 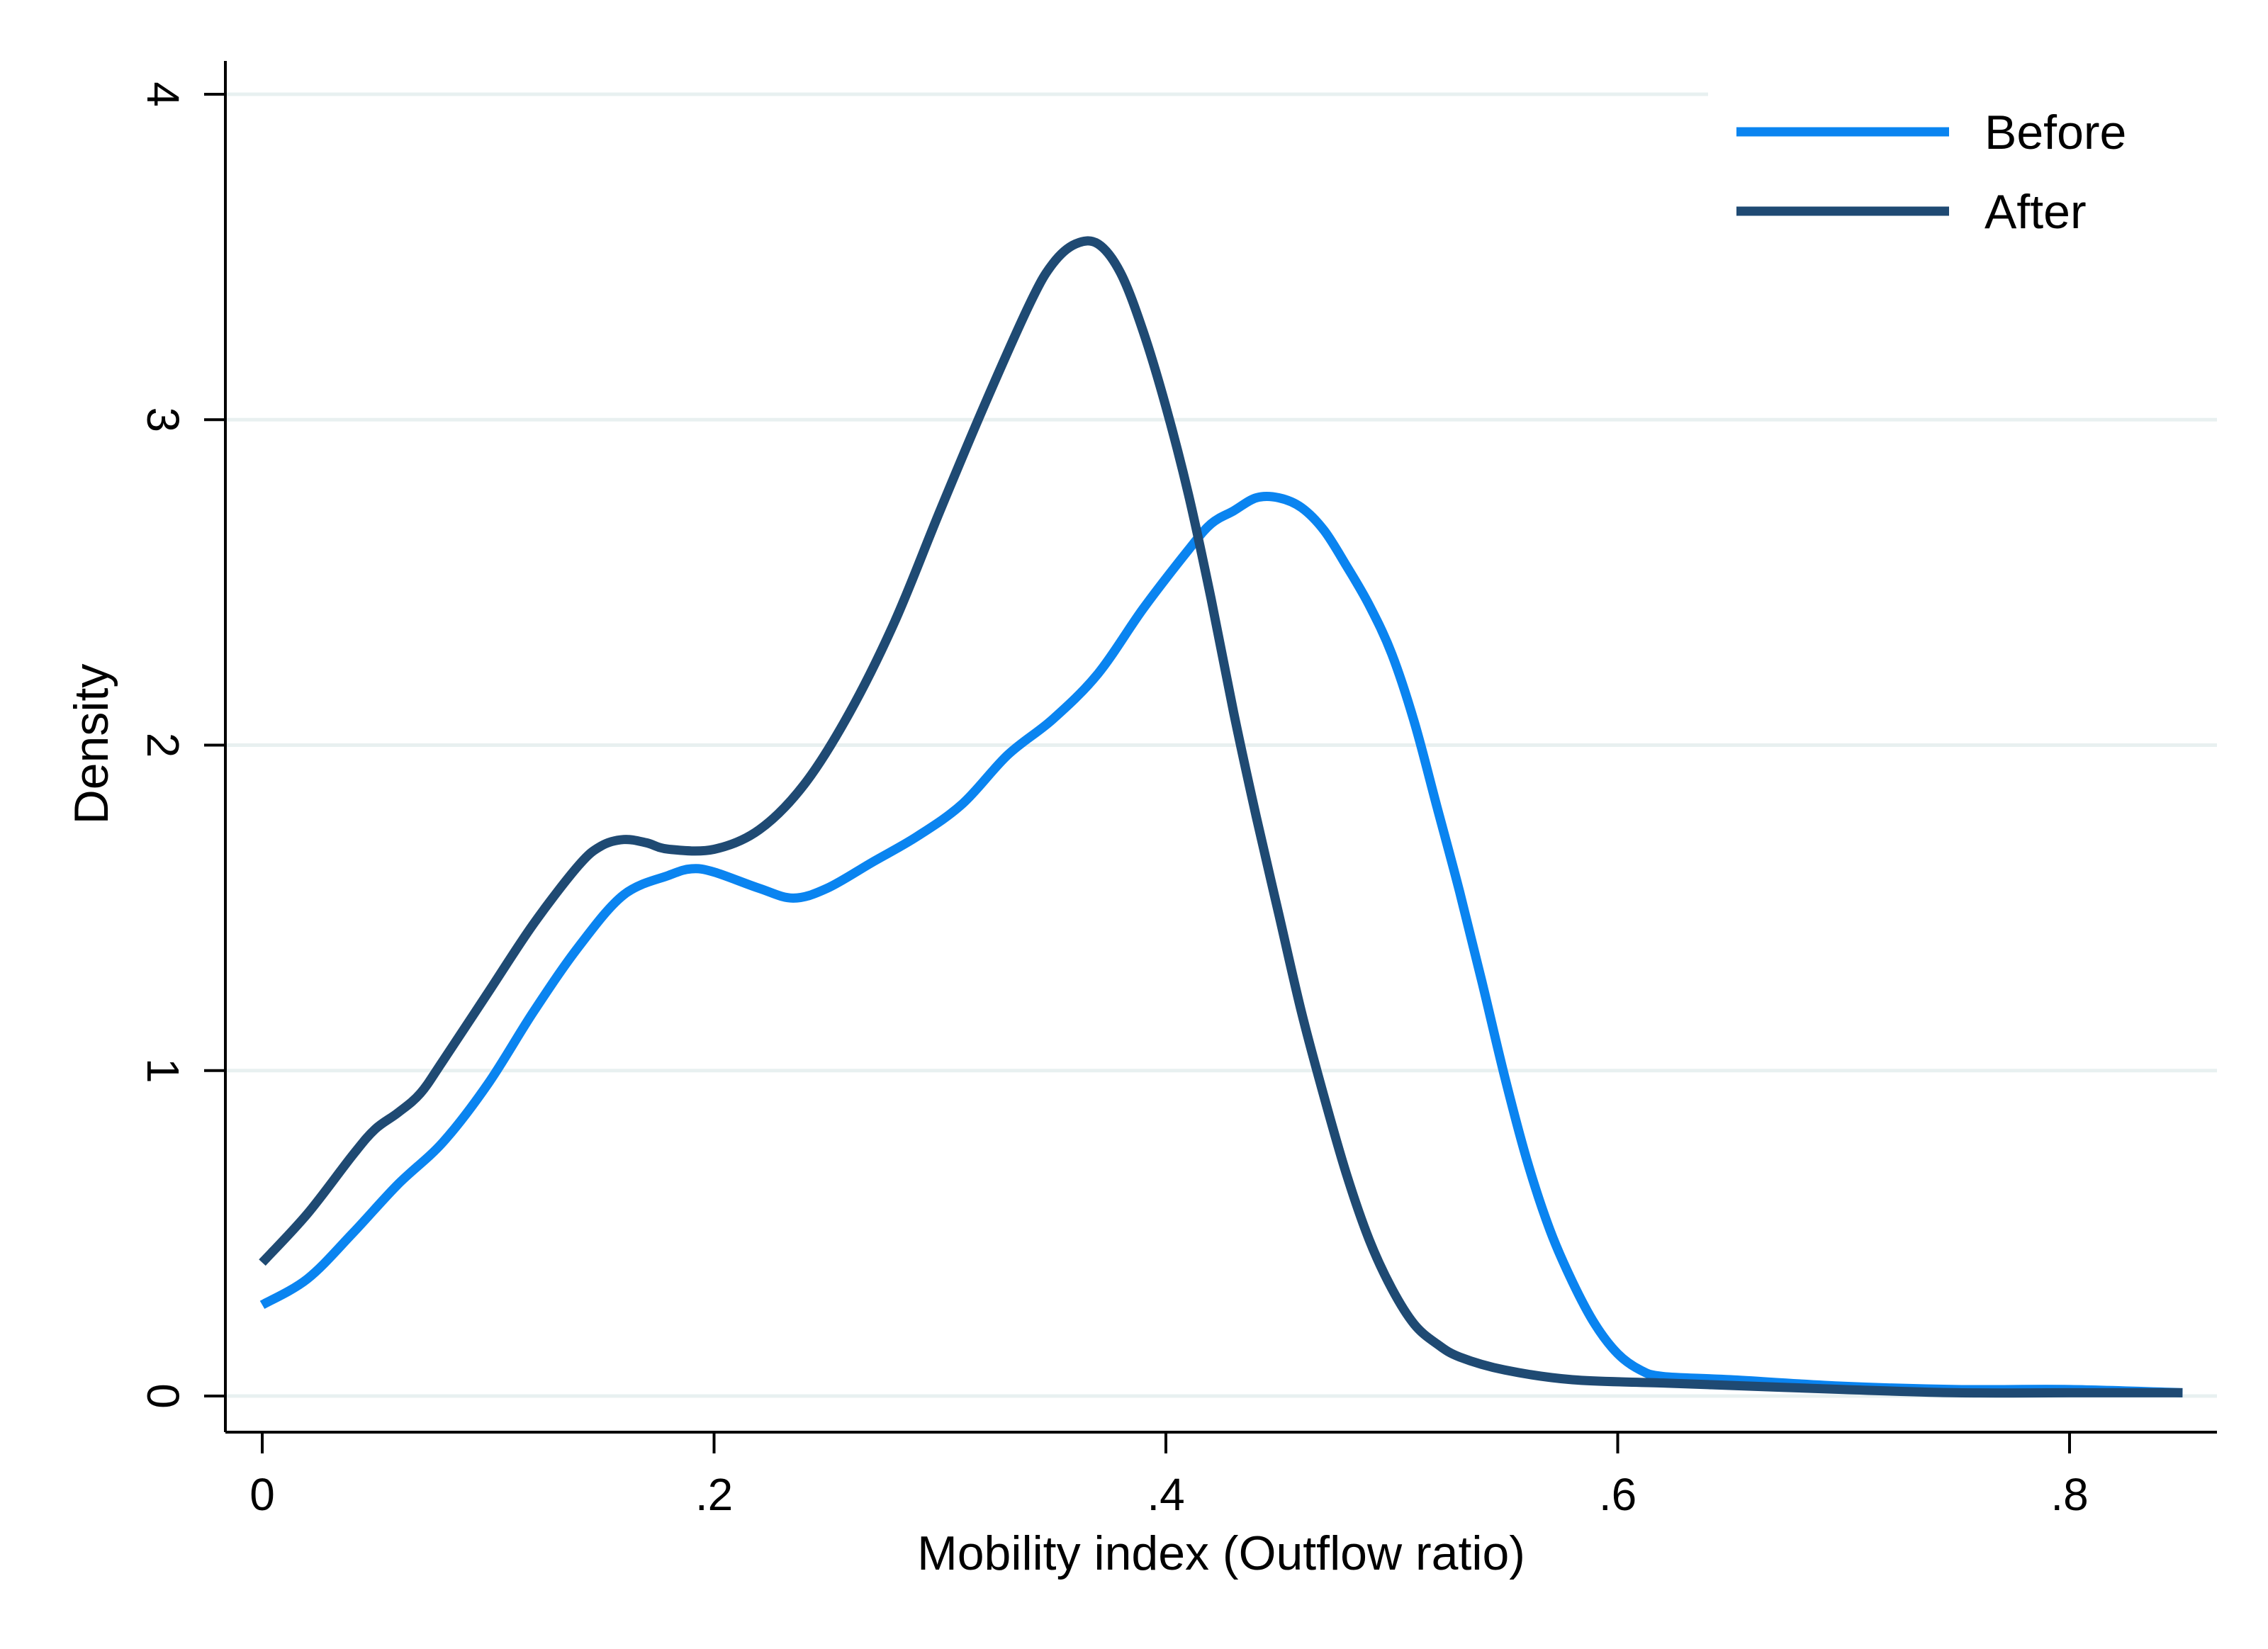 I want to click on y-tick-label-2: 2, so click(x=163, y=745).